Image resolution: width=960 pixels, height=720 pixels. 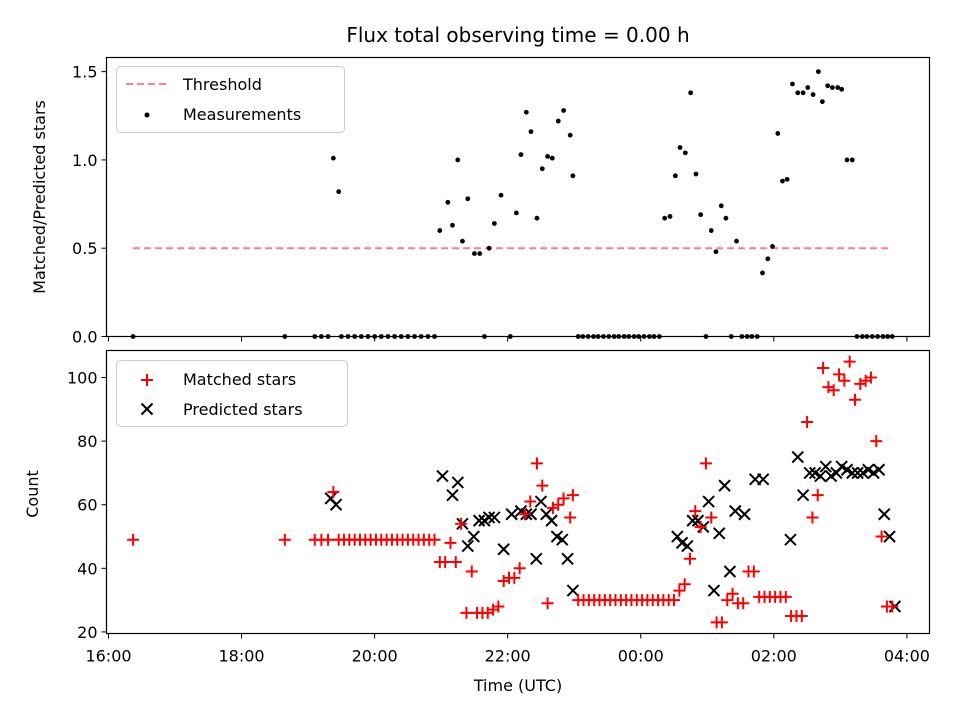 What do you see at coordinates (87, 568) in the screenshot?
I see `bottom-y-tick-label: 40` at bounding box center [87, 568].